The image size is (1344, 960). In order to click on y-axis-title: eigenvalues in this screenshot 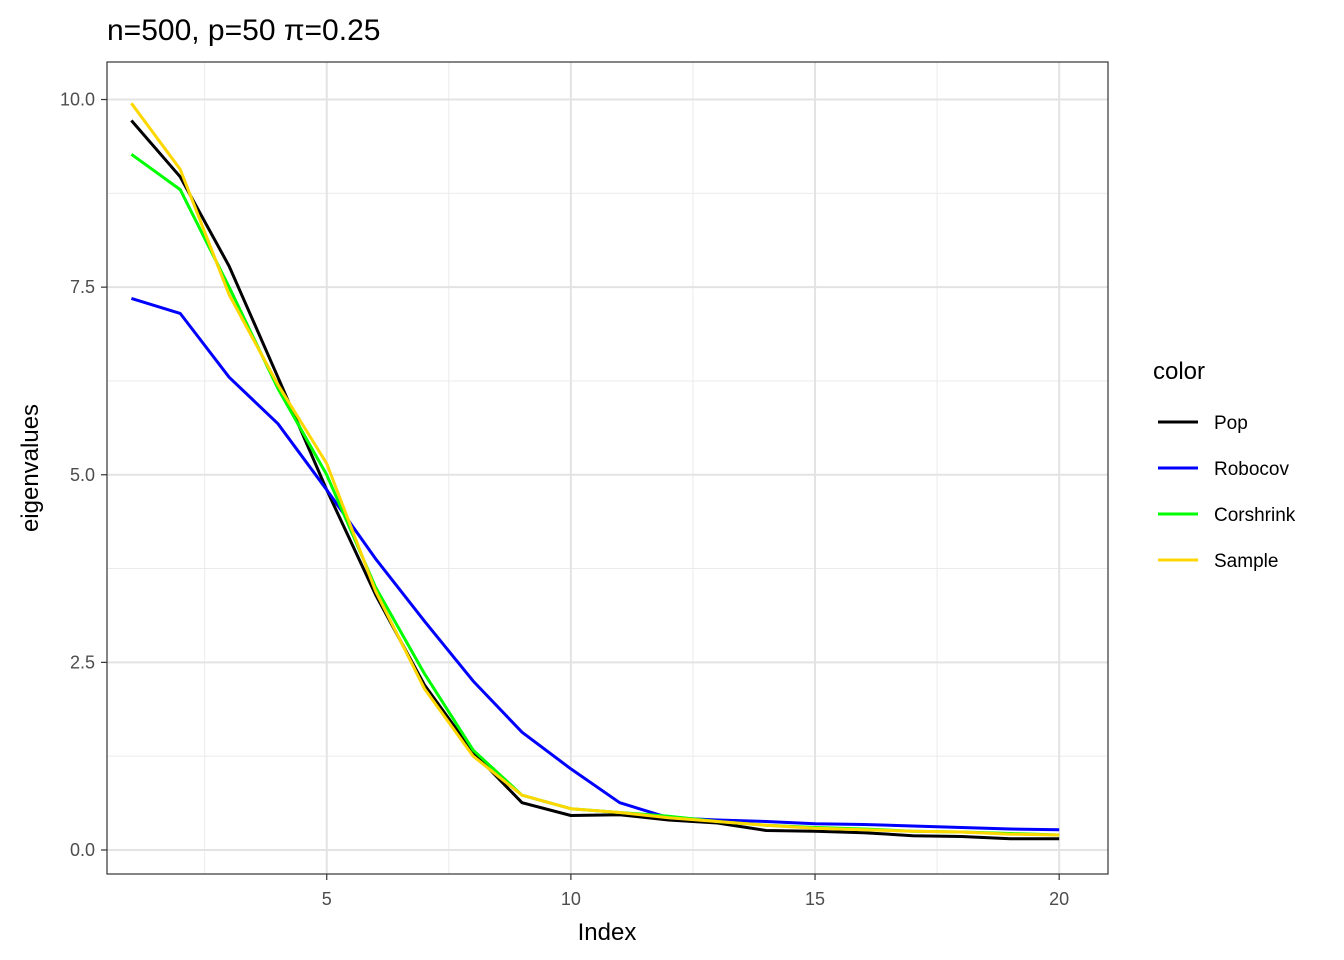, I will do `click(30, 468)`.